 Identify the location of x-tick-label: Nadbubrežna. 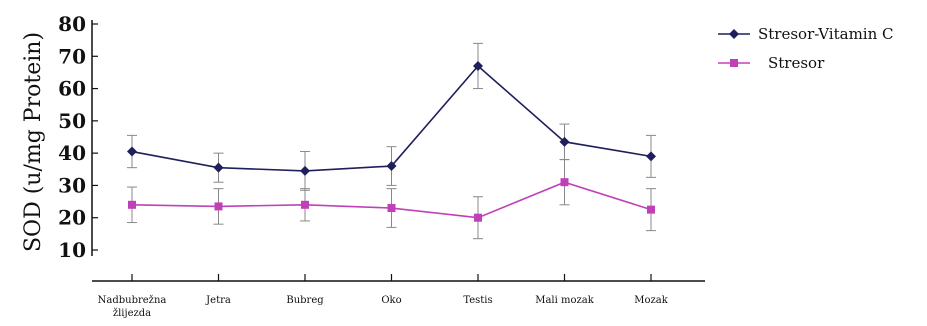
(132, 300).